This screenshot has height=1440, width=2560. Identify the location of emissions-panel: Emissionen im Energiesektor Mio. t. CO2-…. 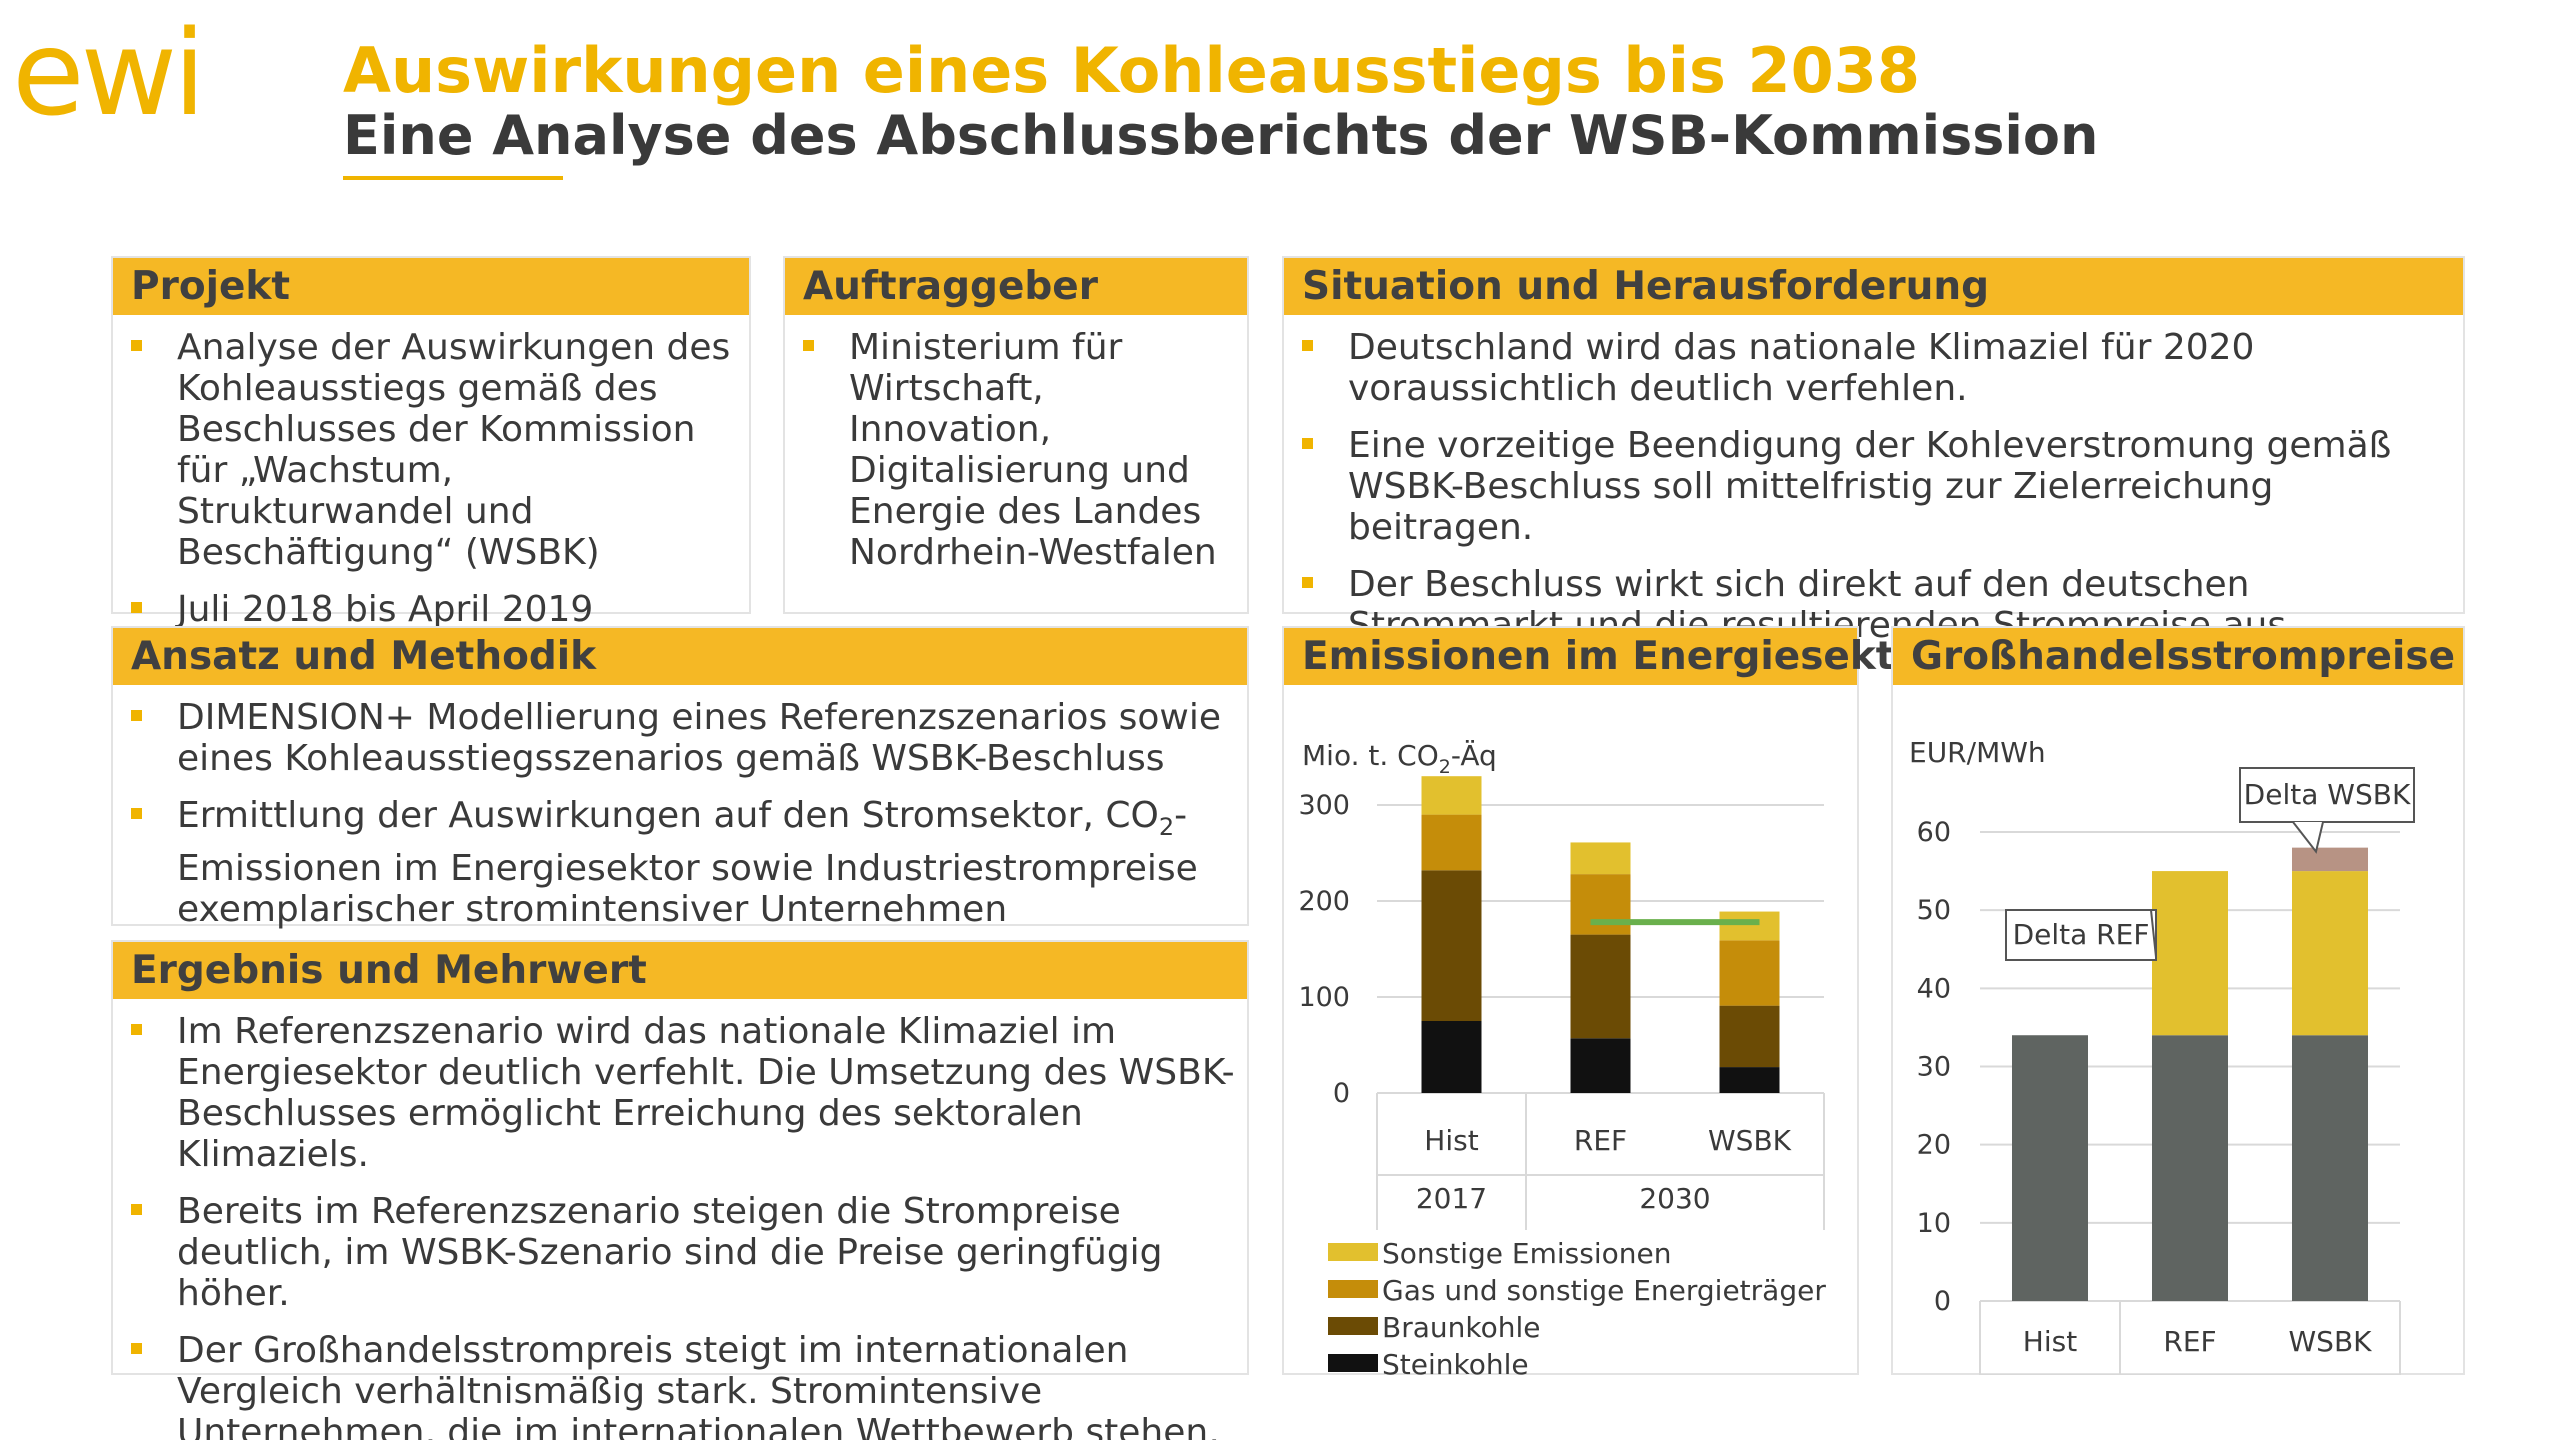
(1611, 1000).